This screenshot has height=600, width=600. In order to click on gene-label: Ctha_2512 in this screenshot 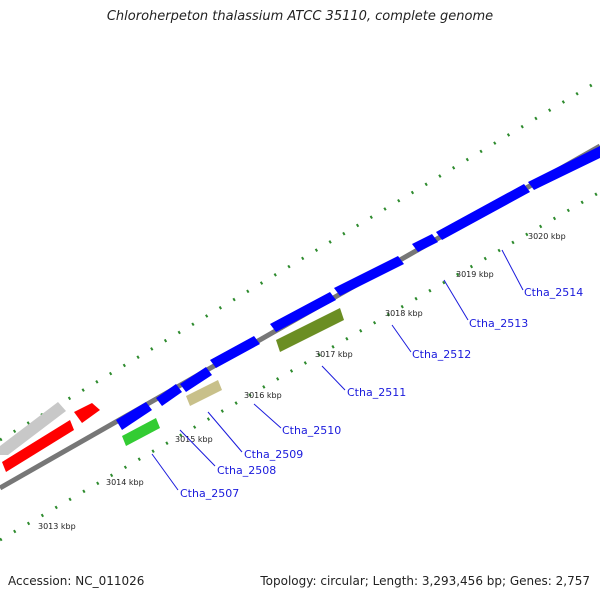, I will do `click(441, 354)`.